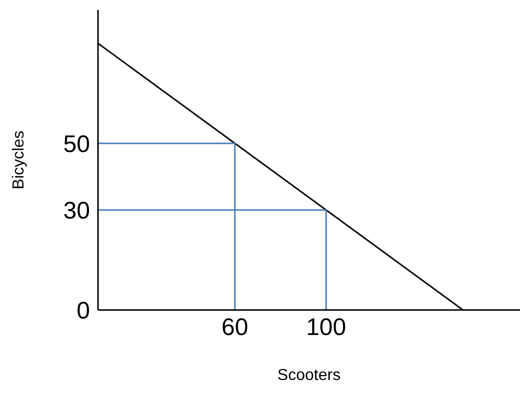 This screenshot has height=408, width=528. Describe the element at coordinates (76, 211) in the screenshot. I see `y-tick-label: 30` at that location.